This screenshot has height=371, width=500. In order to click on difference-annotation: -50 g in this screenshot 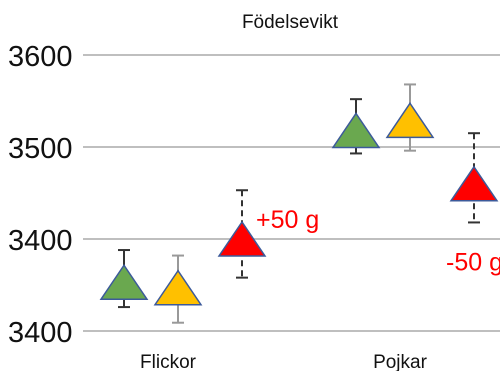, I will do `click(473, 262)`.